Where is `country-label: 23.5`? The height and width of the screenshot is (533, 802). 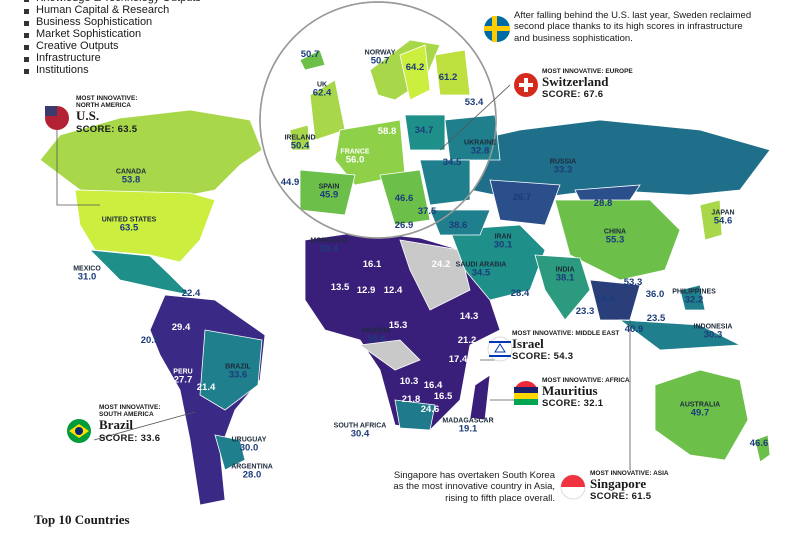
country-label: 23.5 is located at coordinates (656, 319).